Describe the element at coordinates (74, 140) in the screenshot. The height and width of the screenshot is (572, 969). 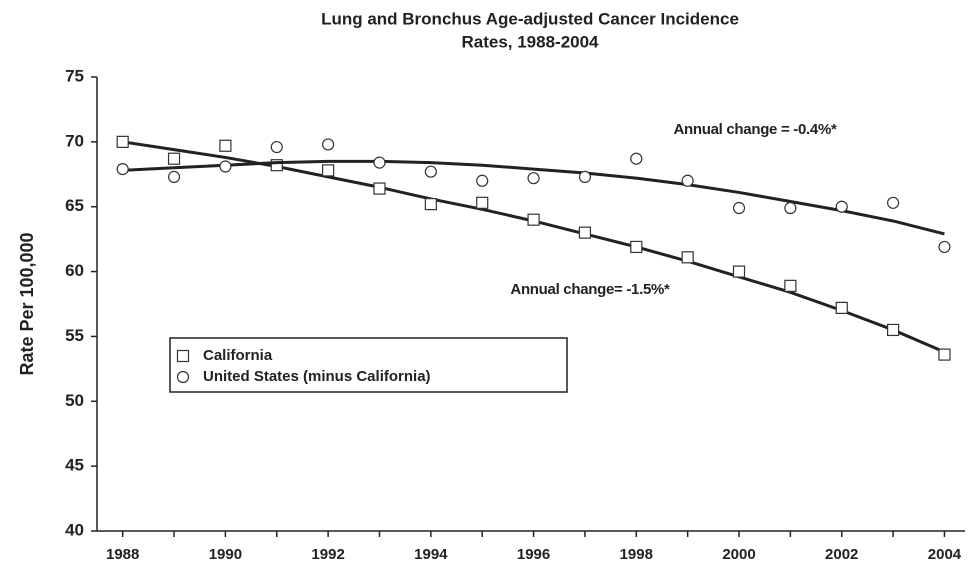
I see `y-tick-label: 70` at that location.